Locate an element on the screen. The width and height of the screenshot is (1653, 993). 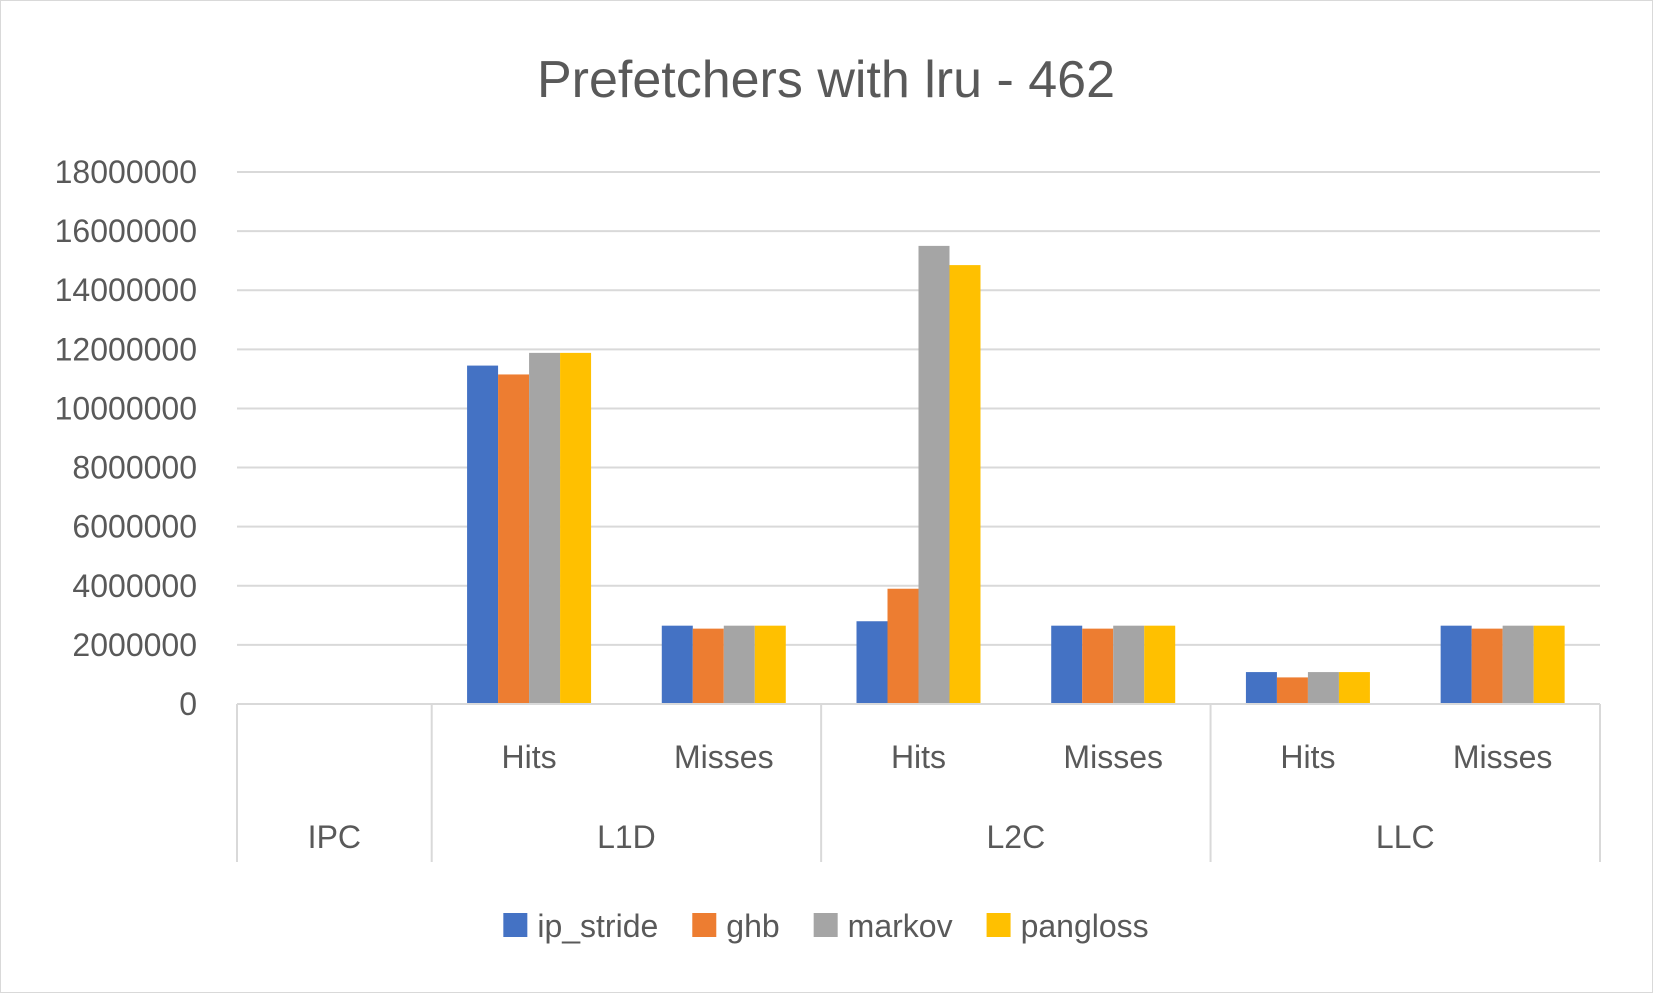
legend-label: markov is located at coordinates (900, 926).